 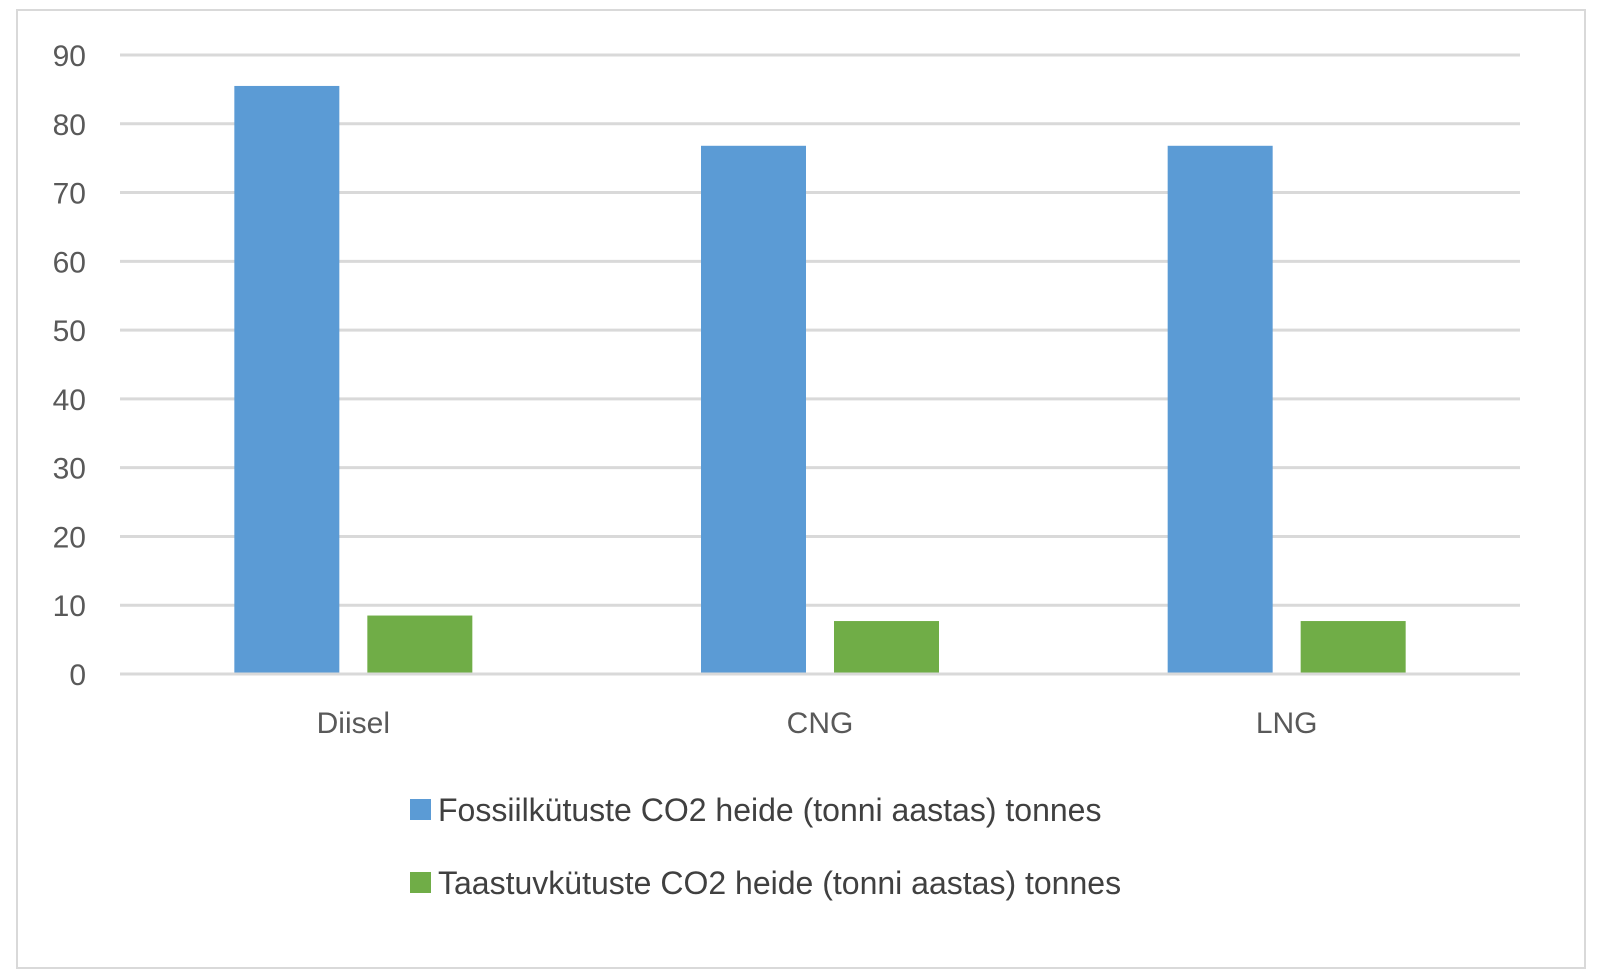 What do you see at coordinates (69, 194) in the screenshot?
I see `y-tick-label: 70` at bounding box center [69, 194].